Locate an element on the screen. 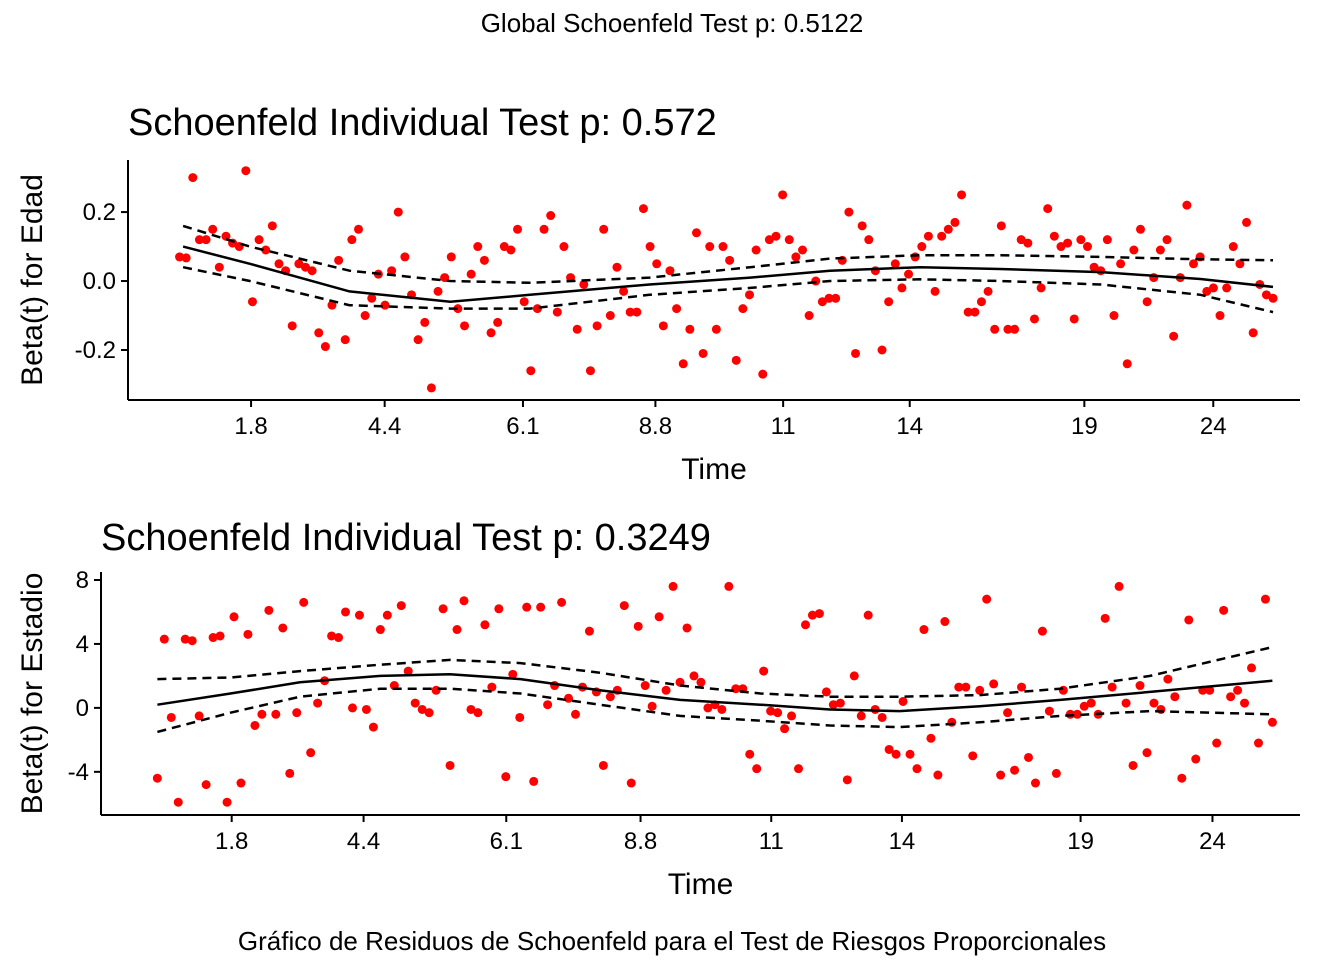  y-tick-label: 0.2 is located at coordinates (99, 212).